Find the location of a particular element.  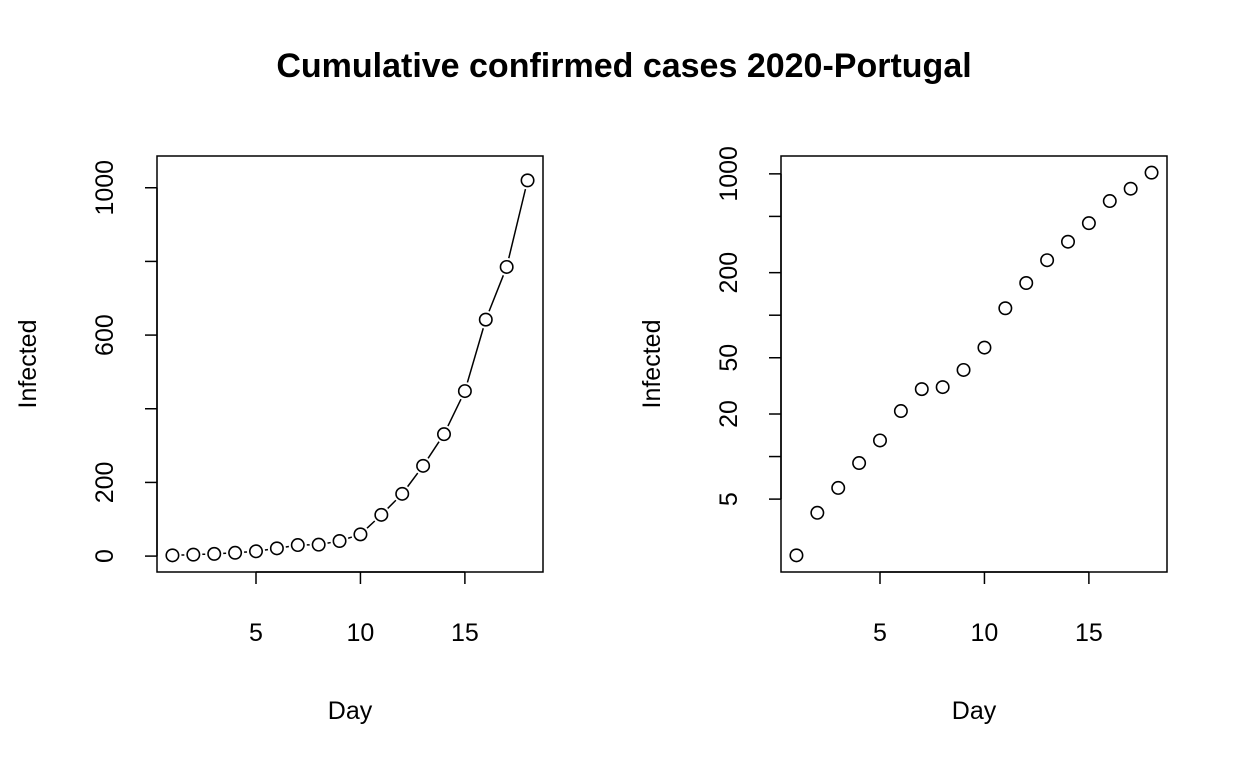

figure-title: Cumulative confirmed cases 2020-Portugal is located at coordinates (623, 66).